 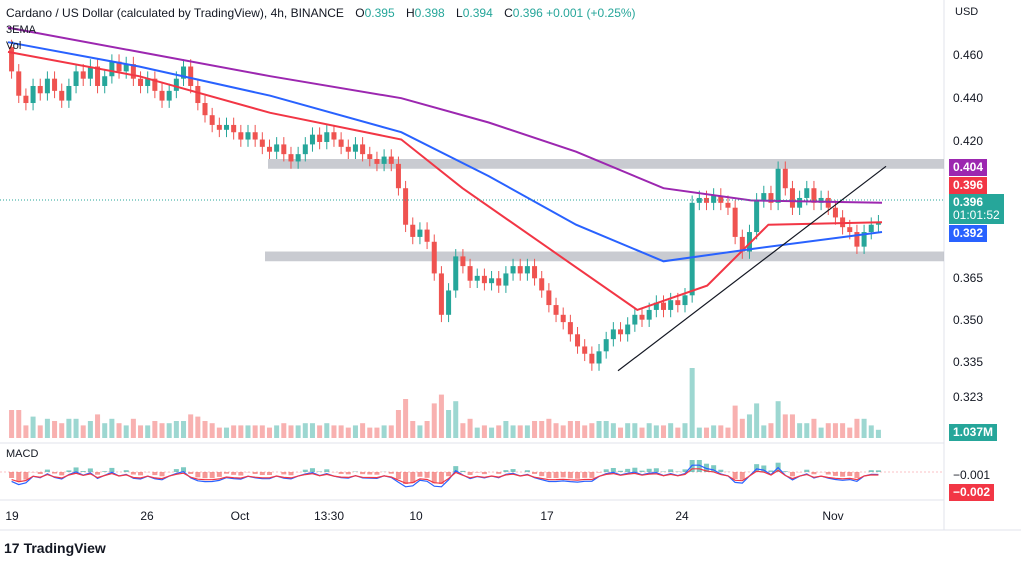 I want to click on x-tick-label: 24, so click(x=682, y=516).